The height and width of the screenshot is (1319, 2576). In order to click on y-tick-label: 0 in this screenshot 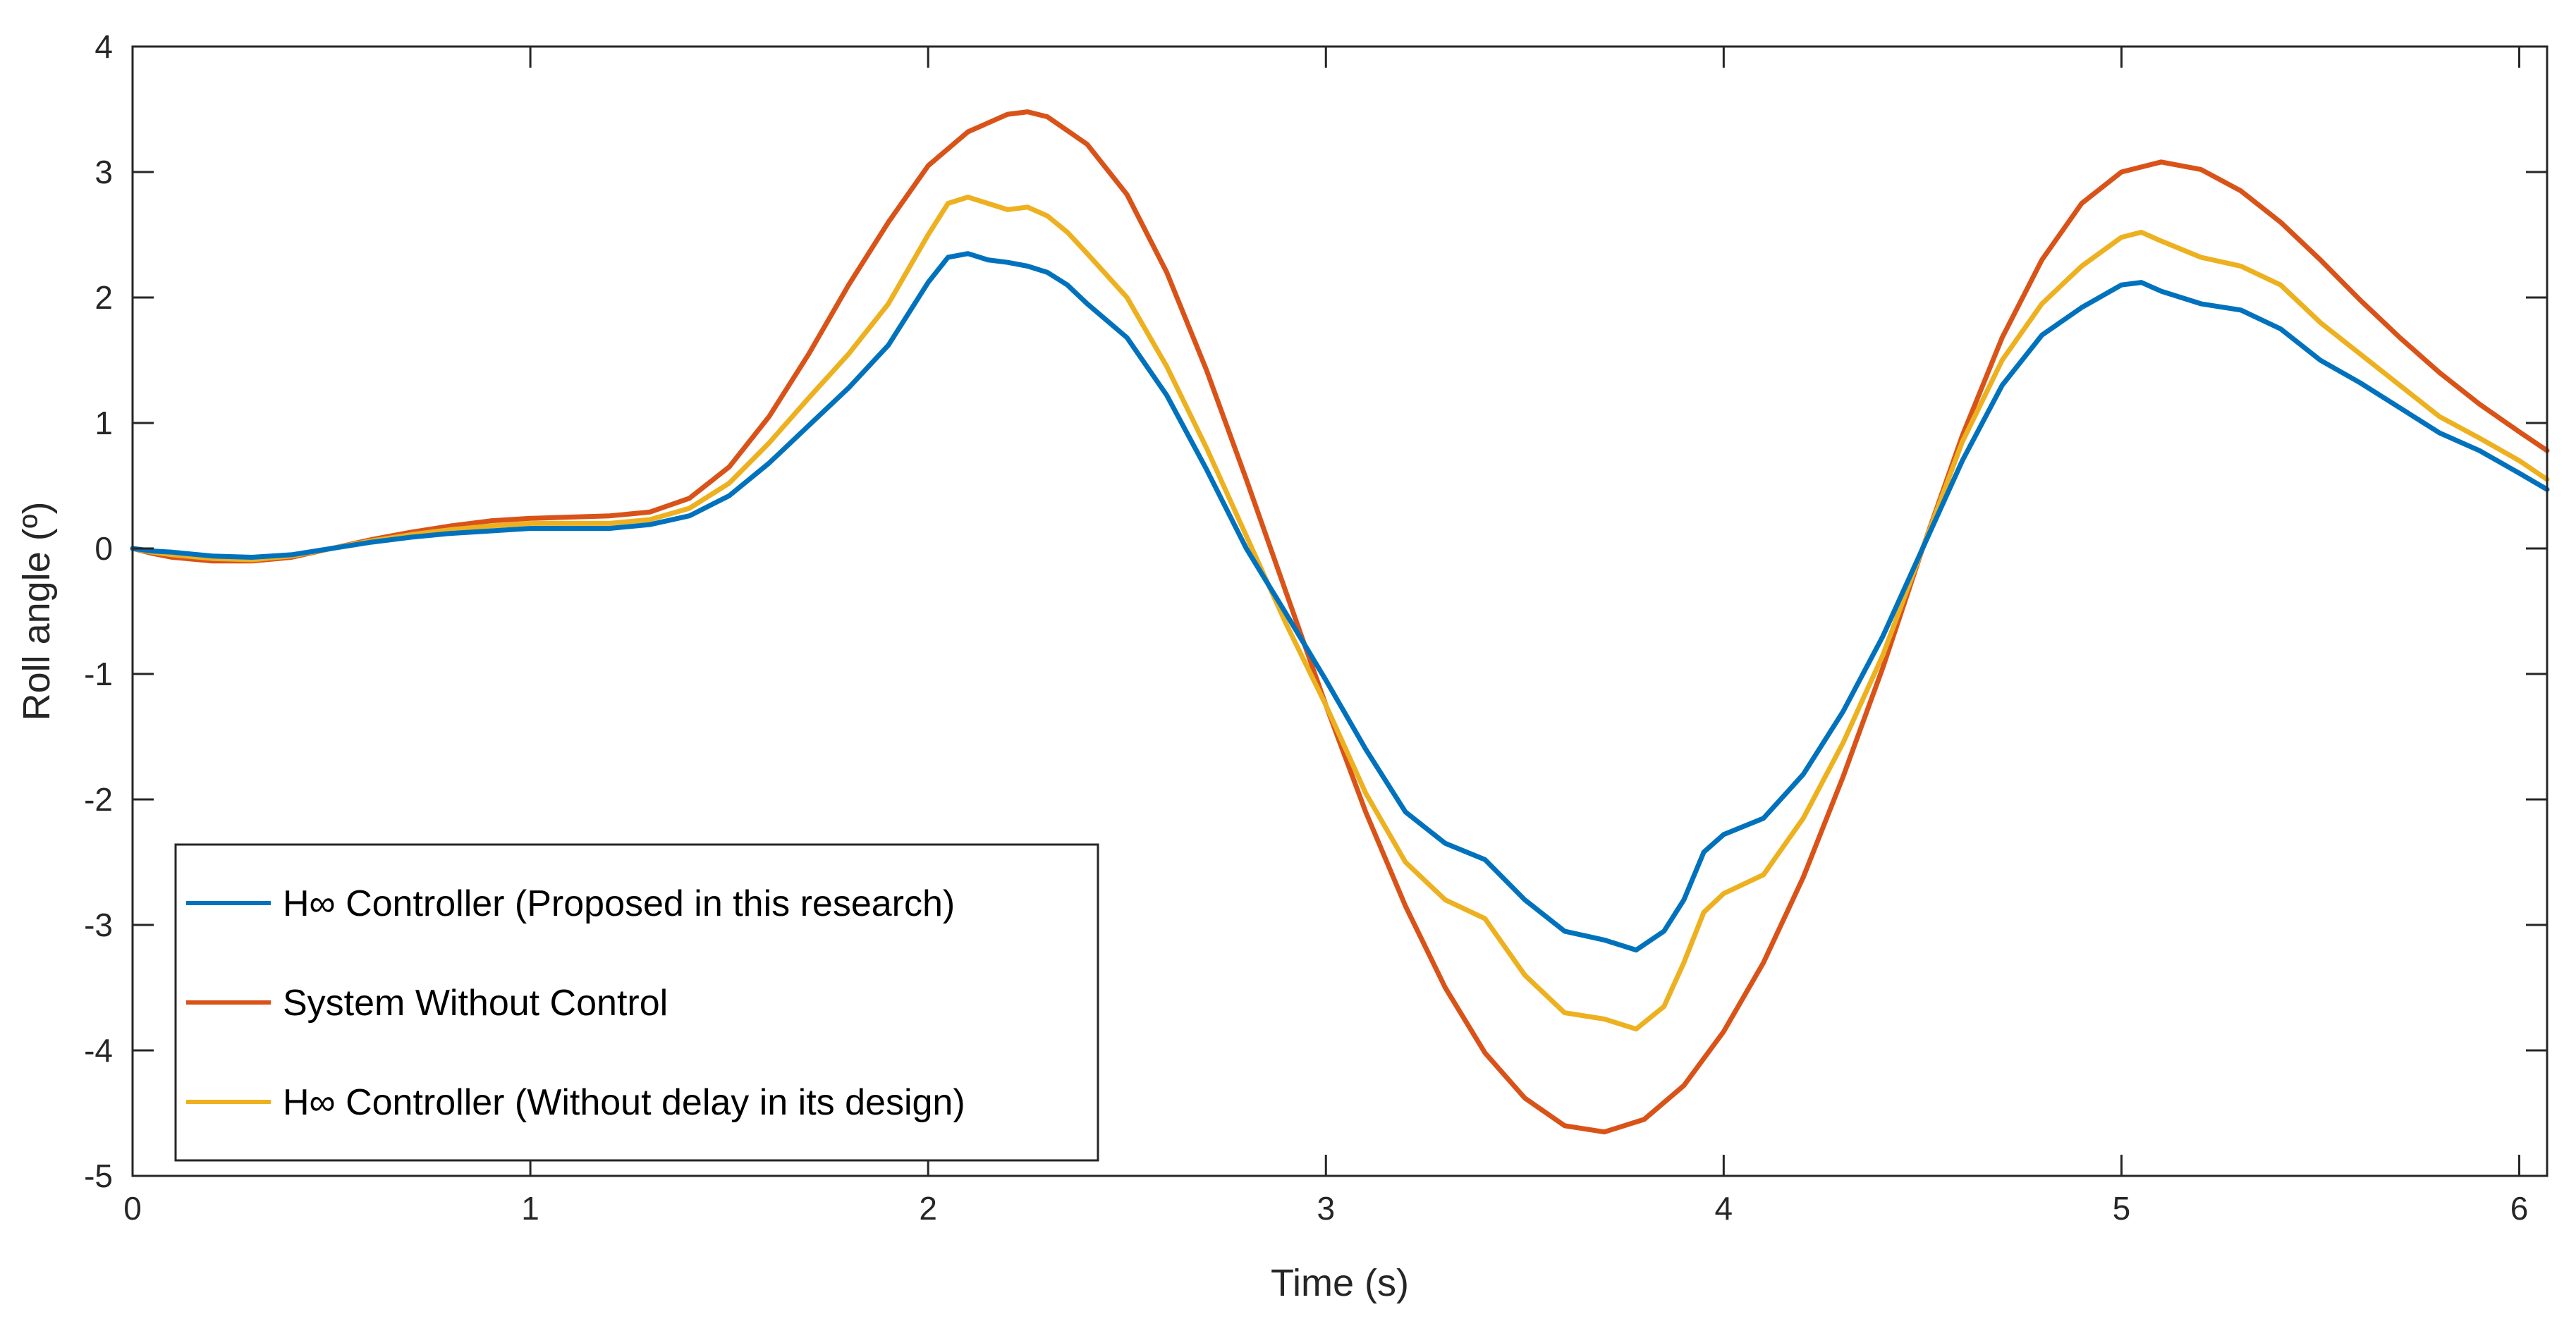, I will do `click(104, 548)`.